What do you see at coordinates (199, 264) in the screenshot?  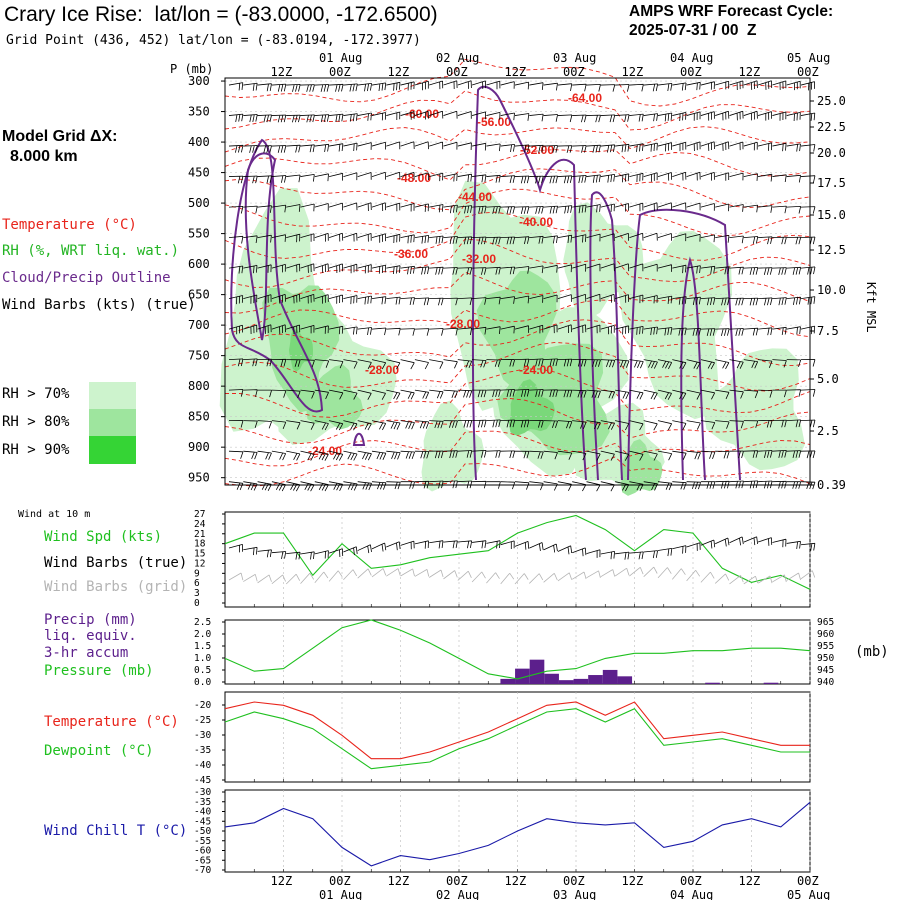 I see `pressure-tick-label: 600` at bounding box center [199, 264].